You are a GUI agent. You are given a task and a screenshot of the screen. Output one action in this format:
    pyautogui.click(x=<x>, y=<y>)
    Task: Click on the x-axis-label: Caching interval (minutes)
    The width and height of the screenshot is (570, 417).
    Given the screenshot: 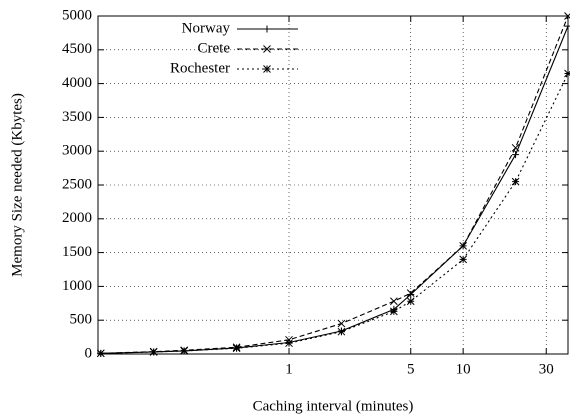 What is the action you would take?
    pyautogui.click(x=333, y=406)
    